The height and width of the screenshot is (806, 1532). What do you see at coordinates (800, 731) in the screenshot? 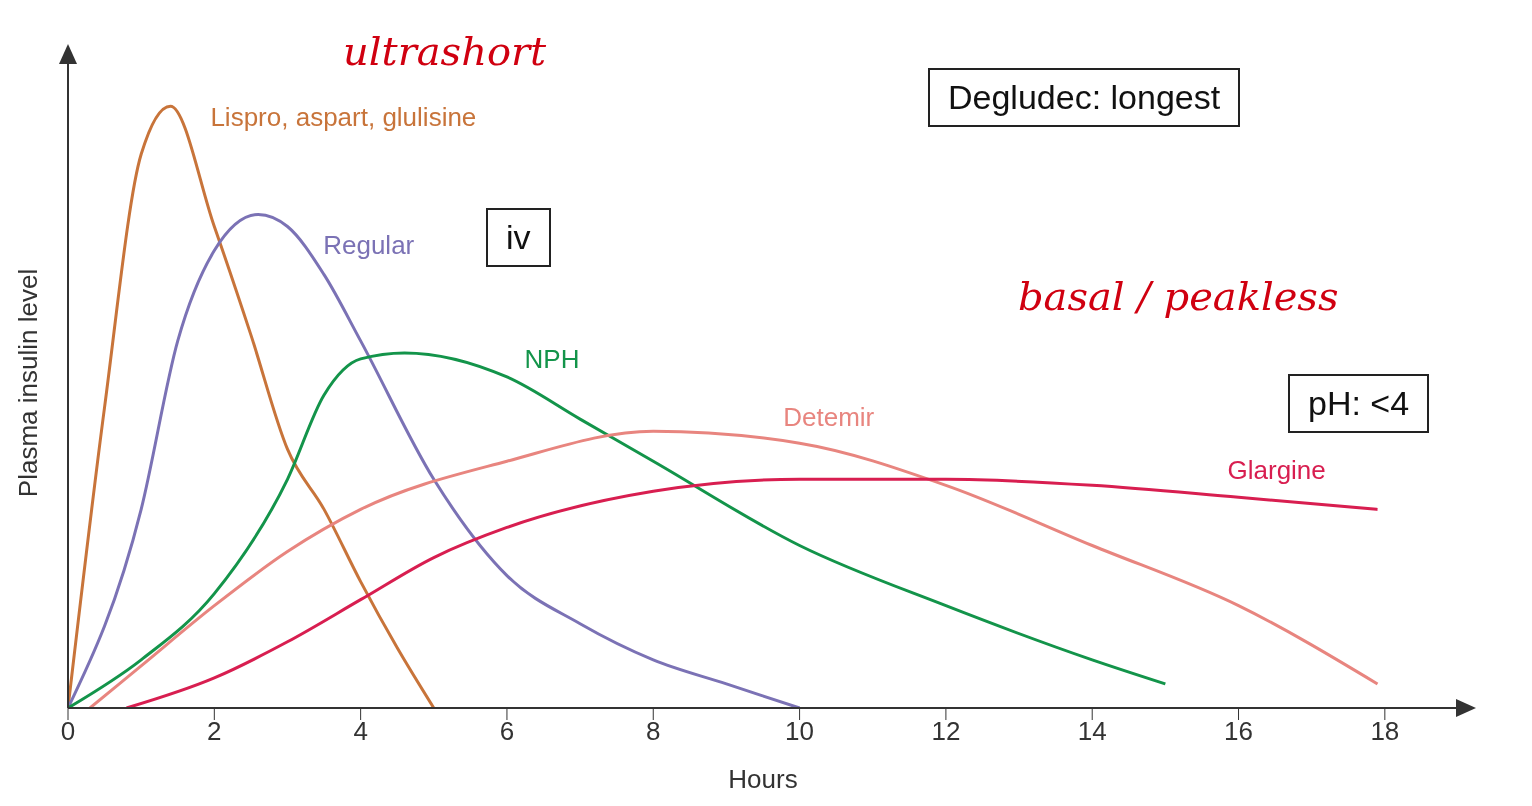
I see `x-tick-label: 10` at bounding box center [800, 731].